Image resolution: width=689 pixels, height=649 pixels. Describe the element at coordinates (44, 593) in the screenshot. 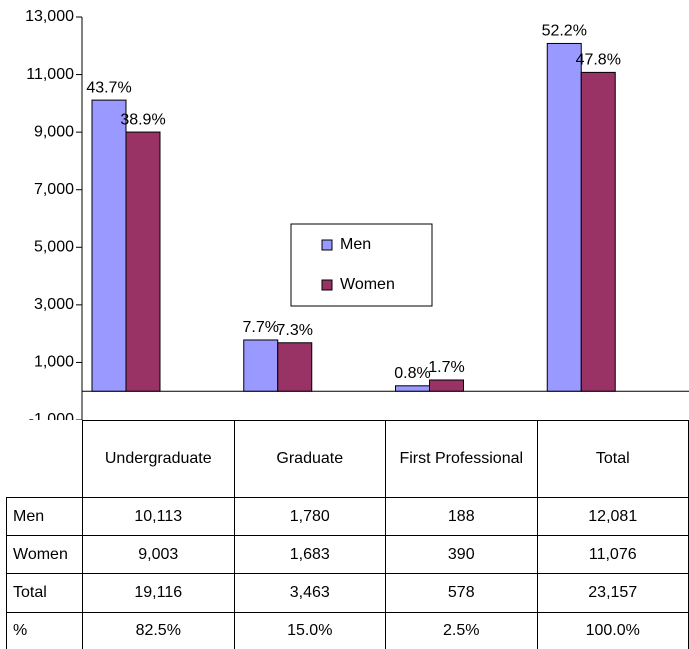

I see `table-cell: Total` at that location.